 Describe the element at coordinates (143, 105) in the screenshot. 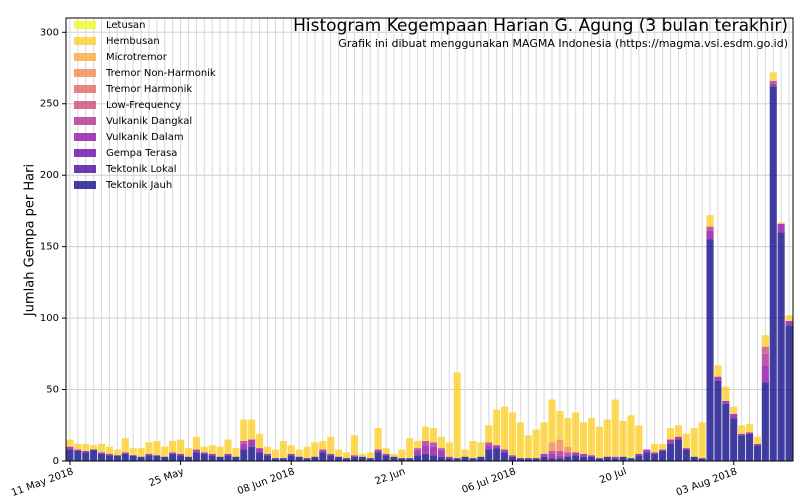

I see `legend-label: Low-Frequency` at that location.